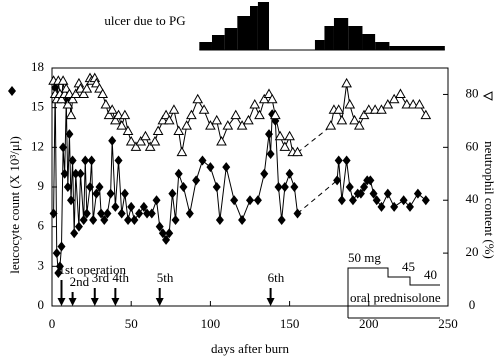  Describe the element at coordinates (37, 145) in the screenshot. I see `y-tick-label: 12` at that location.